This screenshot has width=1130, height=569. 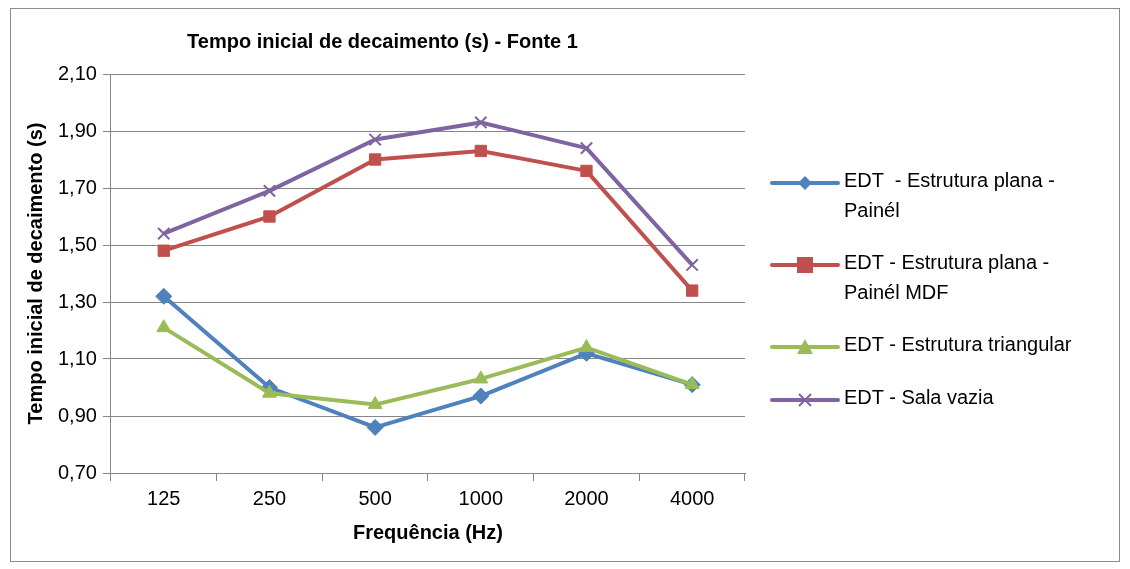 What do you see at coordinates (34, 273) in the screenshot?
I see `y-axis-title: Tempo inicial de decaimento (s)` at bounding box center [34, 273].